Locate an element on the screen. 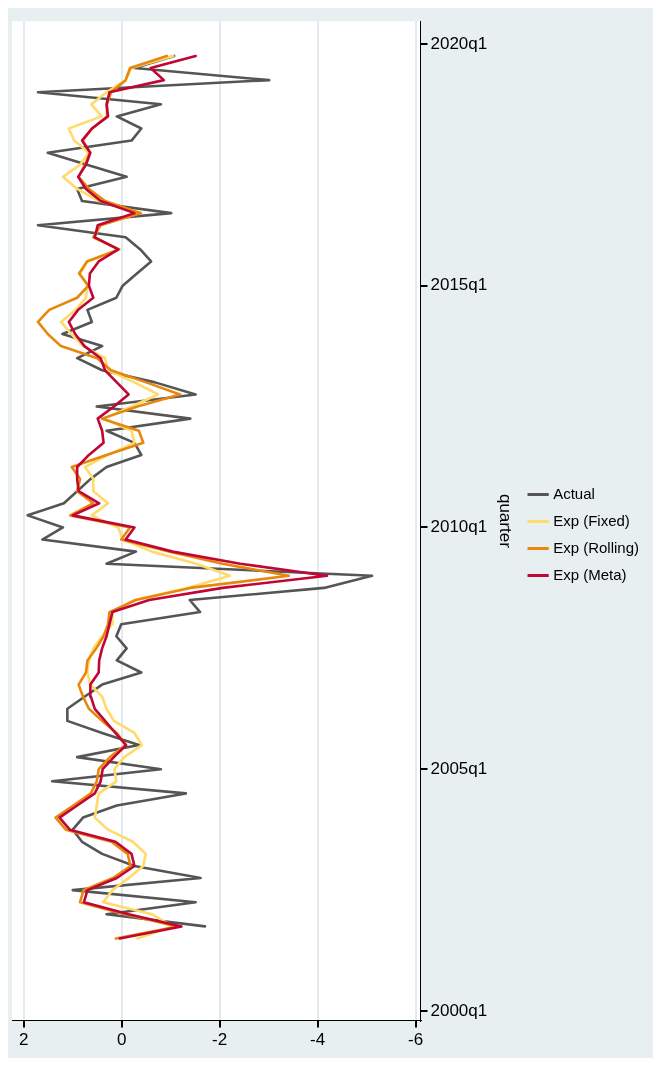 This screenshot has width=661, height=1069. x-tick-label: -2 is located at coordinates (220, 1040).